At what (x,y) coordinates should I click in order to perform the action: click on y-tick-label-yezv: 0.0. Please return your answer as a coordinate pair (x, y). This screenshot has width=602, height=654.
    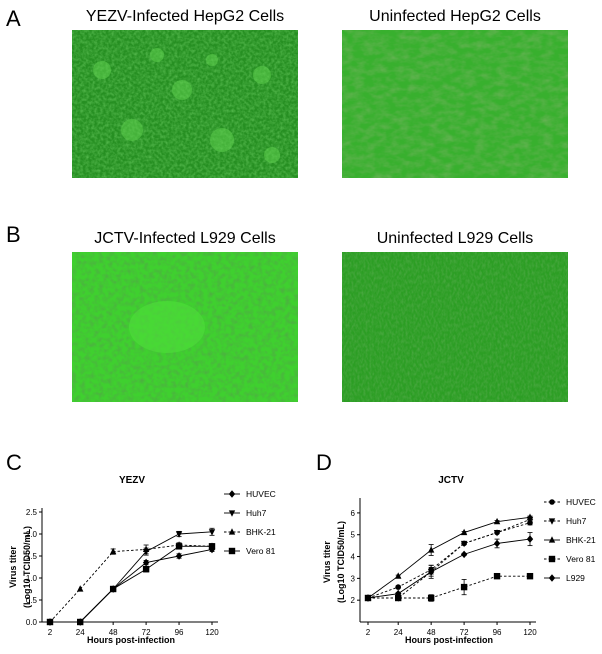
    Looking at the image, I should click on (32, 622).